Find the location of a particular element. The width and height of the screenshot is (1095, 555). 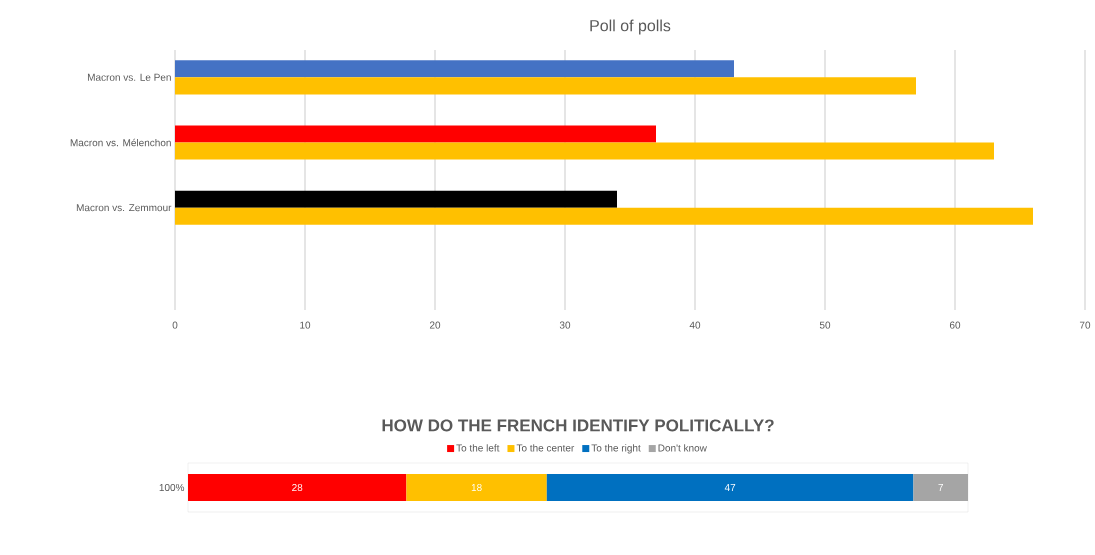

data-label: 28 is located at coordinates (297, 487).